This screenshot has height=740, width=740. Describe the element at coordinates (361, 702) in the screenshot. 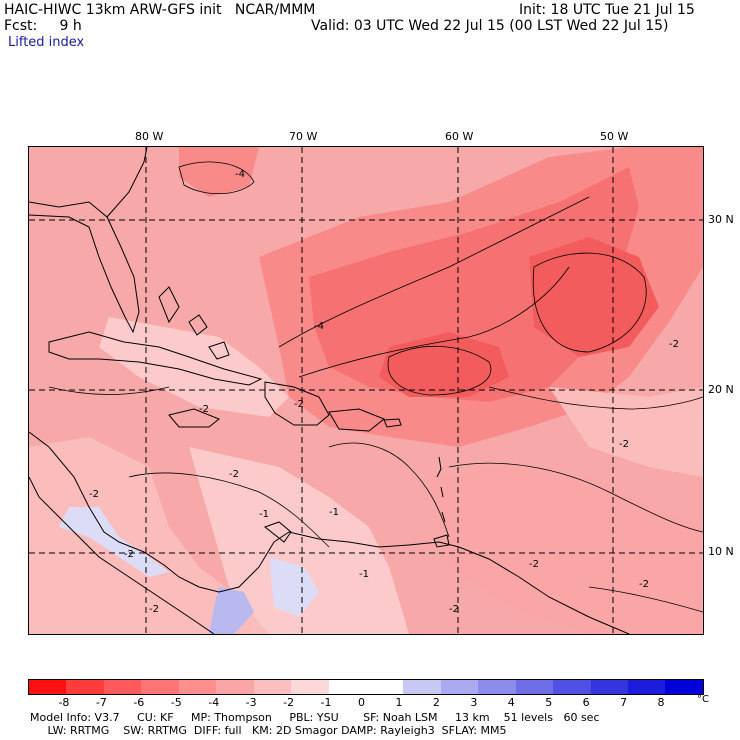

I see `colorbar-tick-label: 0` at that location.